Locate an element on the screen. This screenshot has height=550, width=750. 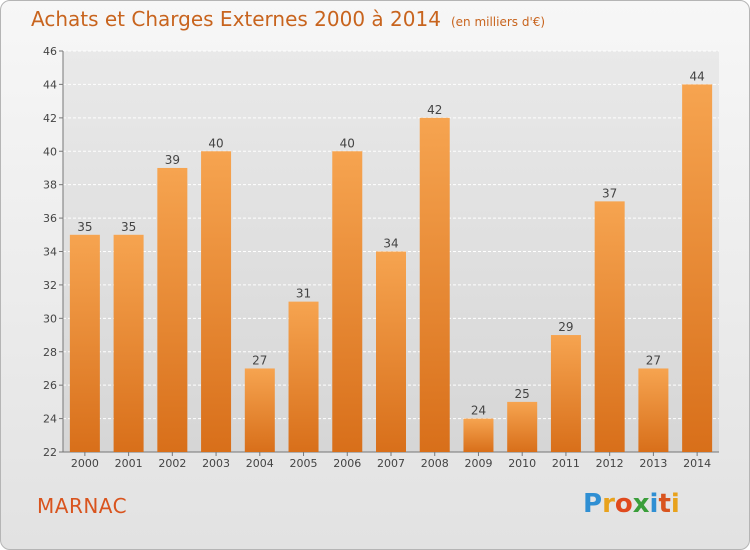
bar-value-label: 34 is located at coordinates (390, 244).